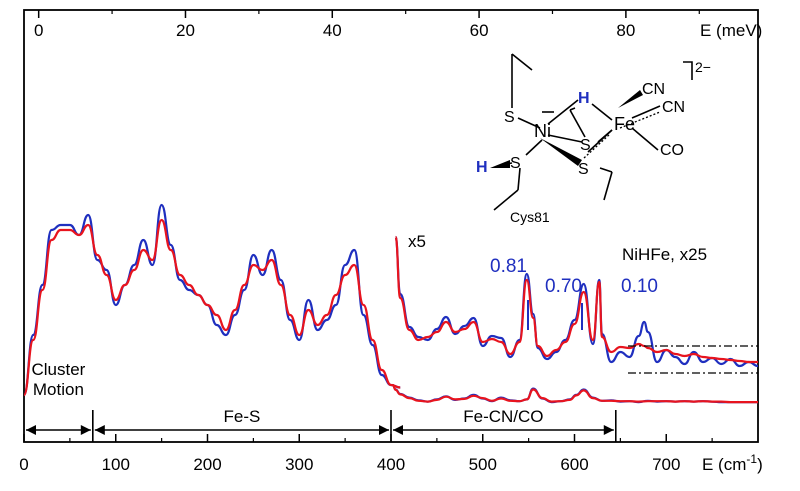 Image resolution: width=800 pixels, height=491 pixels. Describe the element at coordinates (503, 416) in the screenshot. I see `region-label: Fe-CN/CO` at that location.